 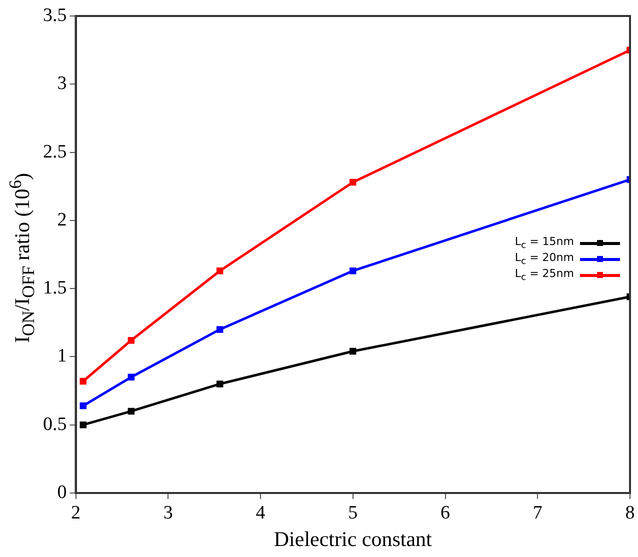 I want to click on y-tick-label: 0, so click(x=62, y=492).